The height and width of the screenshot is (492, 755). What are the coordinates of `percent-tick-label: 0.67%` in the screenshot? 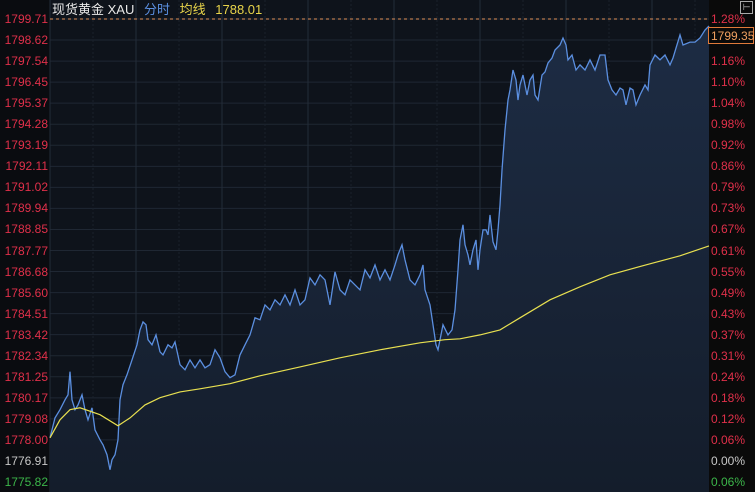 It's located at (728, 229).